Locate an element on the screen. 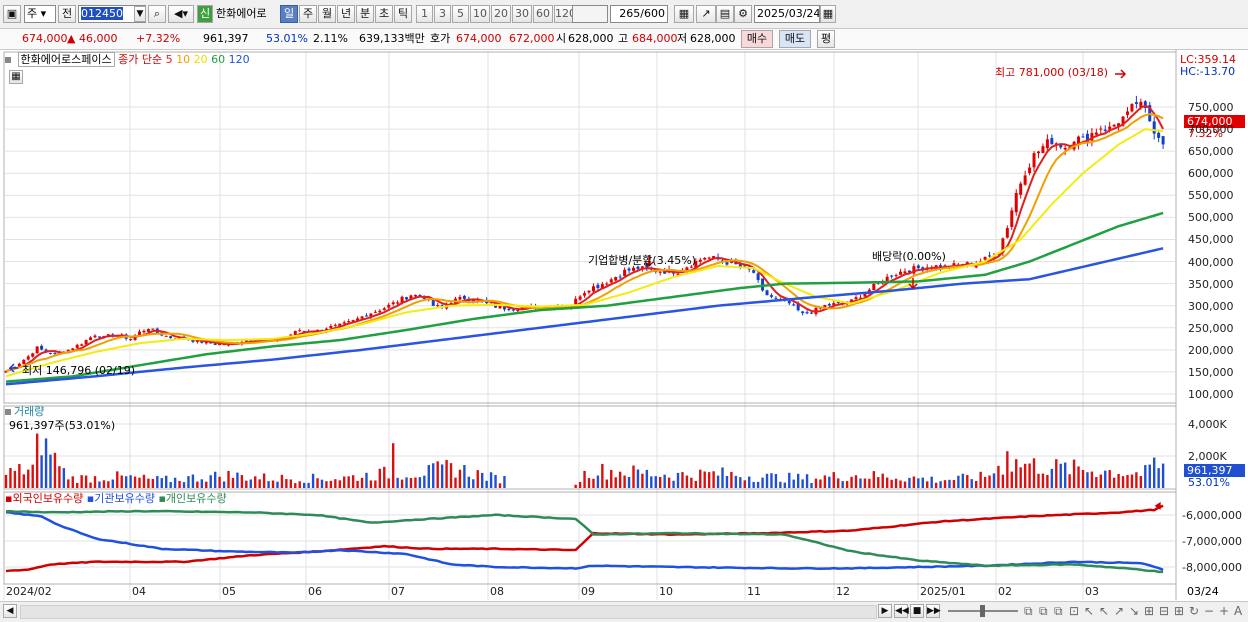 The height and width of the screenshot is (622, 1248). prev-button: 전 is located at coordinates (67, 14).